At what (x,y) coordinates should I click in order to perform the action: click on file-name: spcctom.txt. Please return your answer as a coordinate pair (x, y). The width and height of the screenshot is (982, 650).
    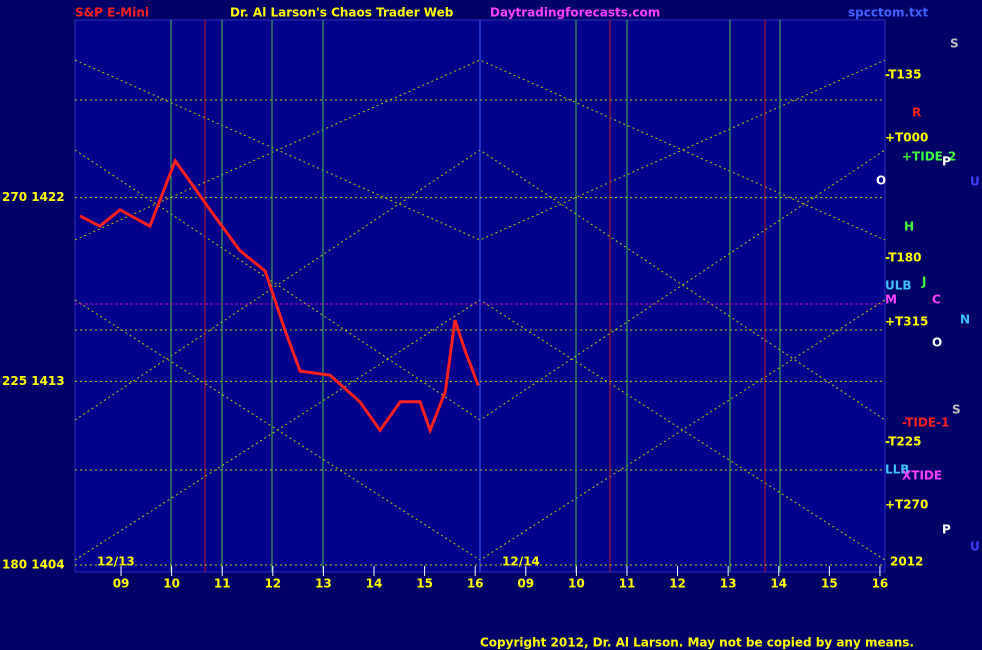
    Looking at the image, I should click on (888, 13).